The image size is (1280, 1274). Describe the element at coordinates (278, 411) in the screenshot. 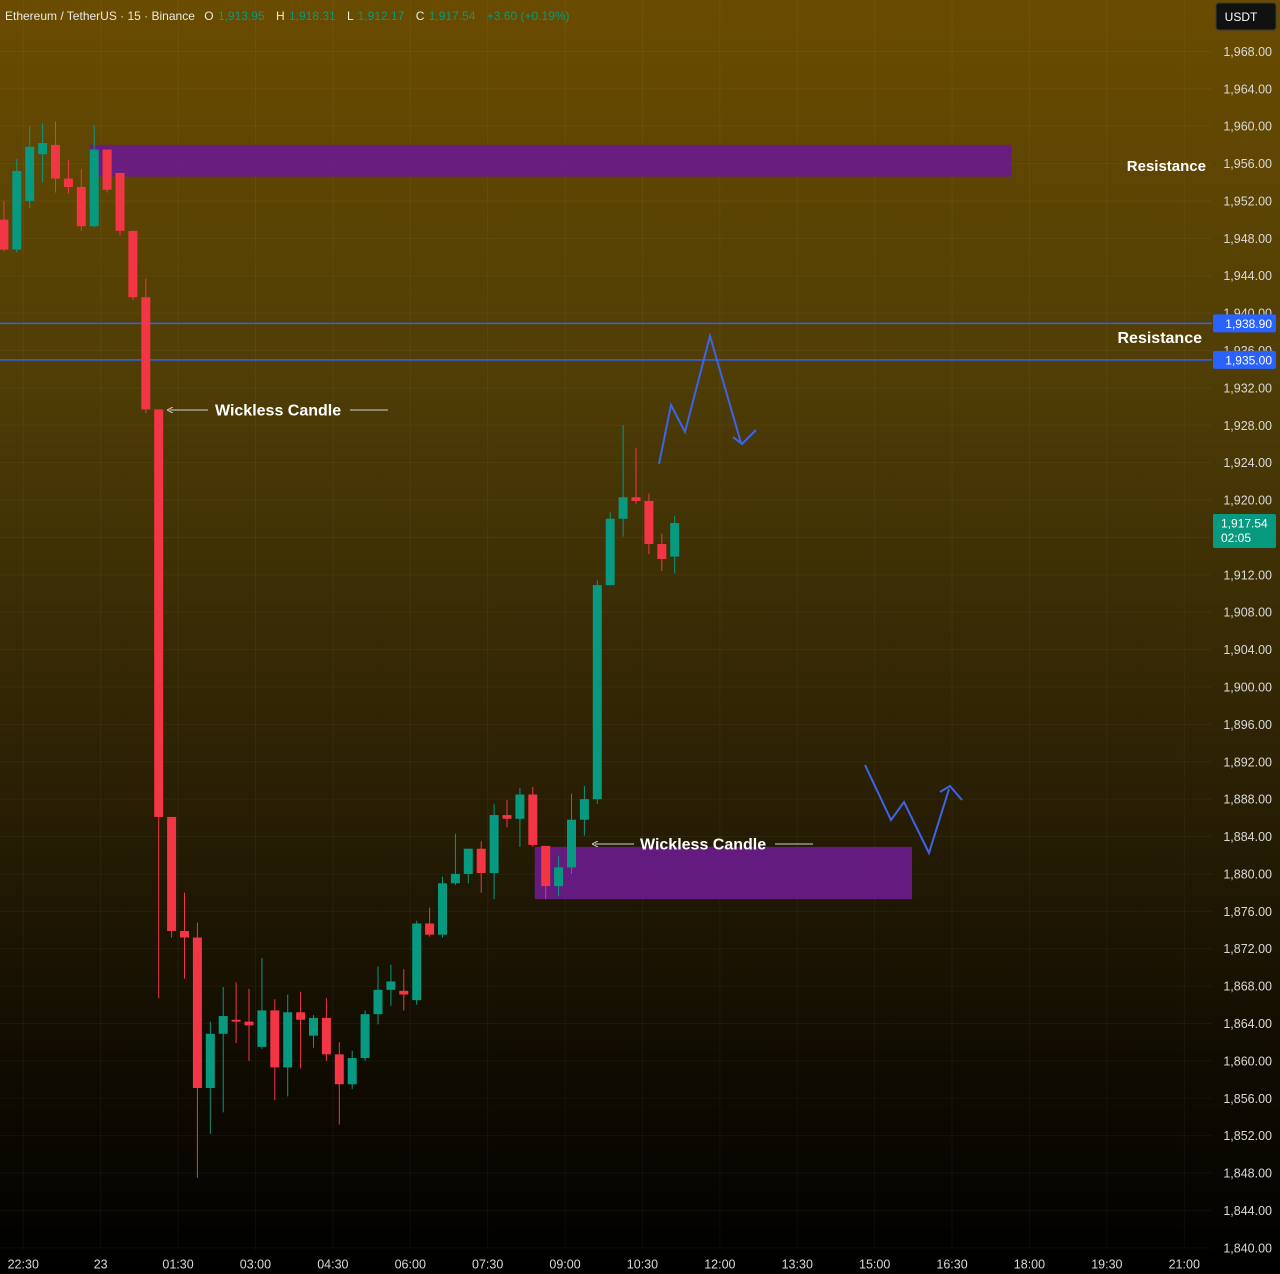

I see `wickless-candle-label-1: Wickless Candle` at that location.